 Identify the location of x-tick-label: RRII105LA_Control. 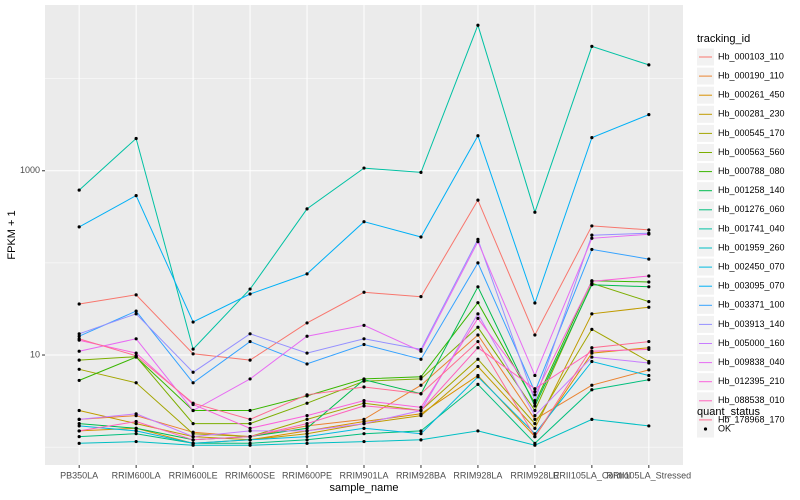
(592, 475).